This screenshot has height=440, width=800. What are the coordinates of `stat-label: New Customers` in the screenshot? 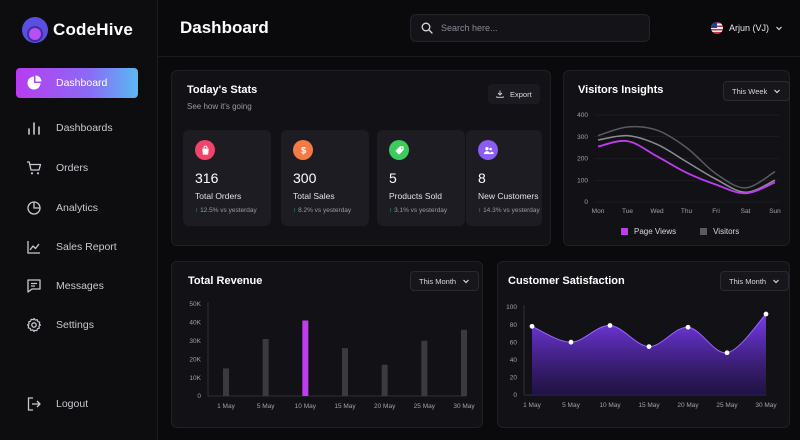 It's located at (508, 196).